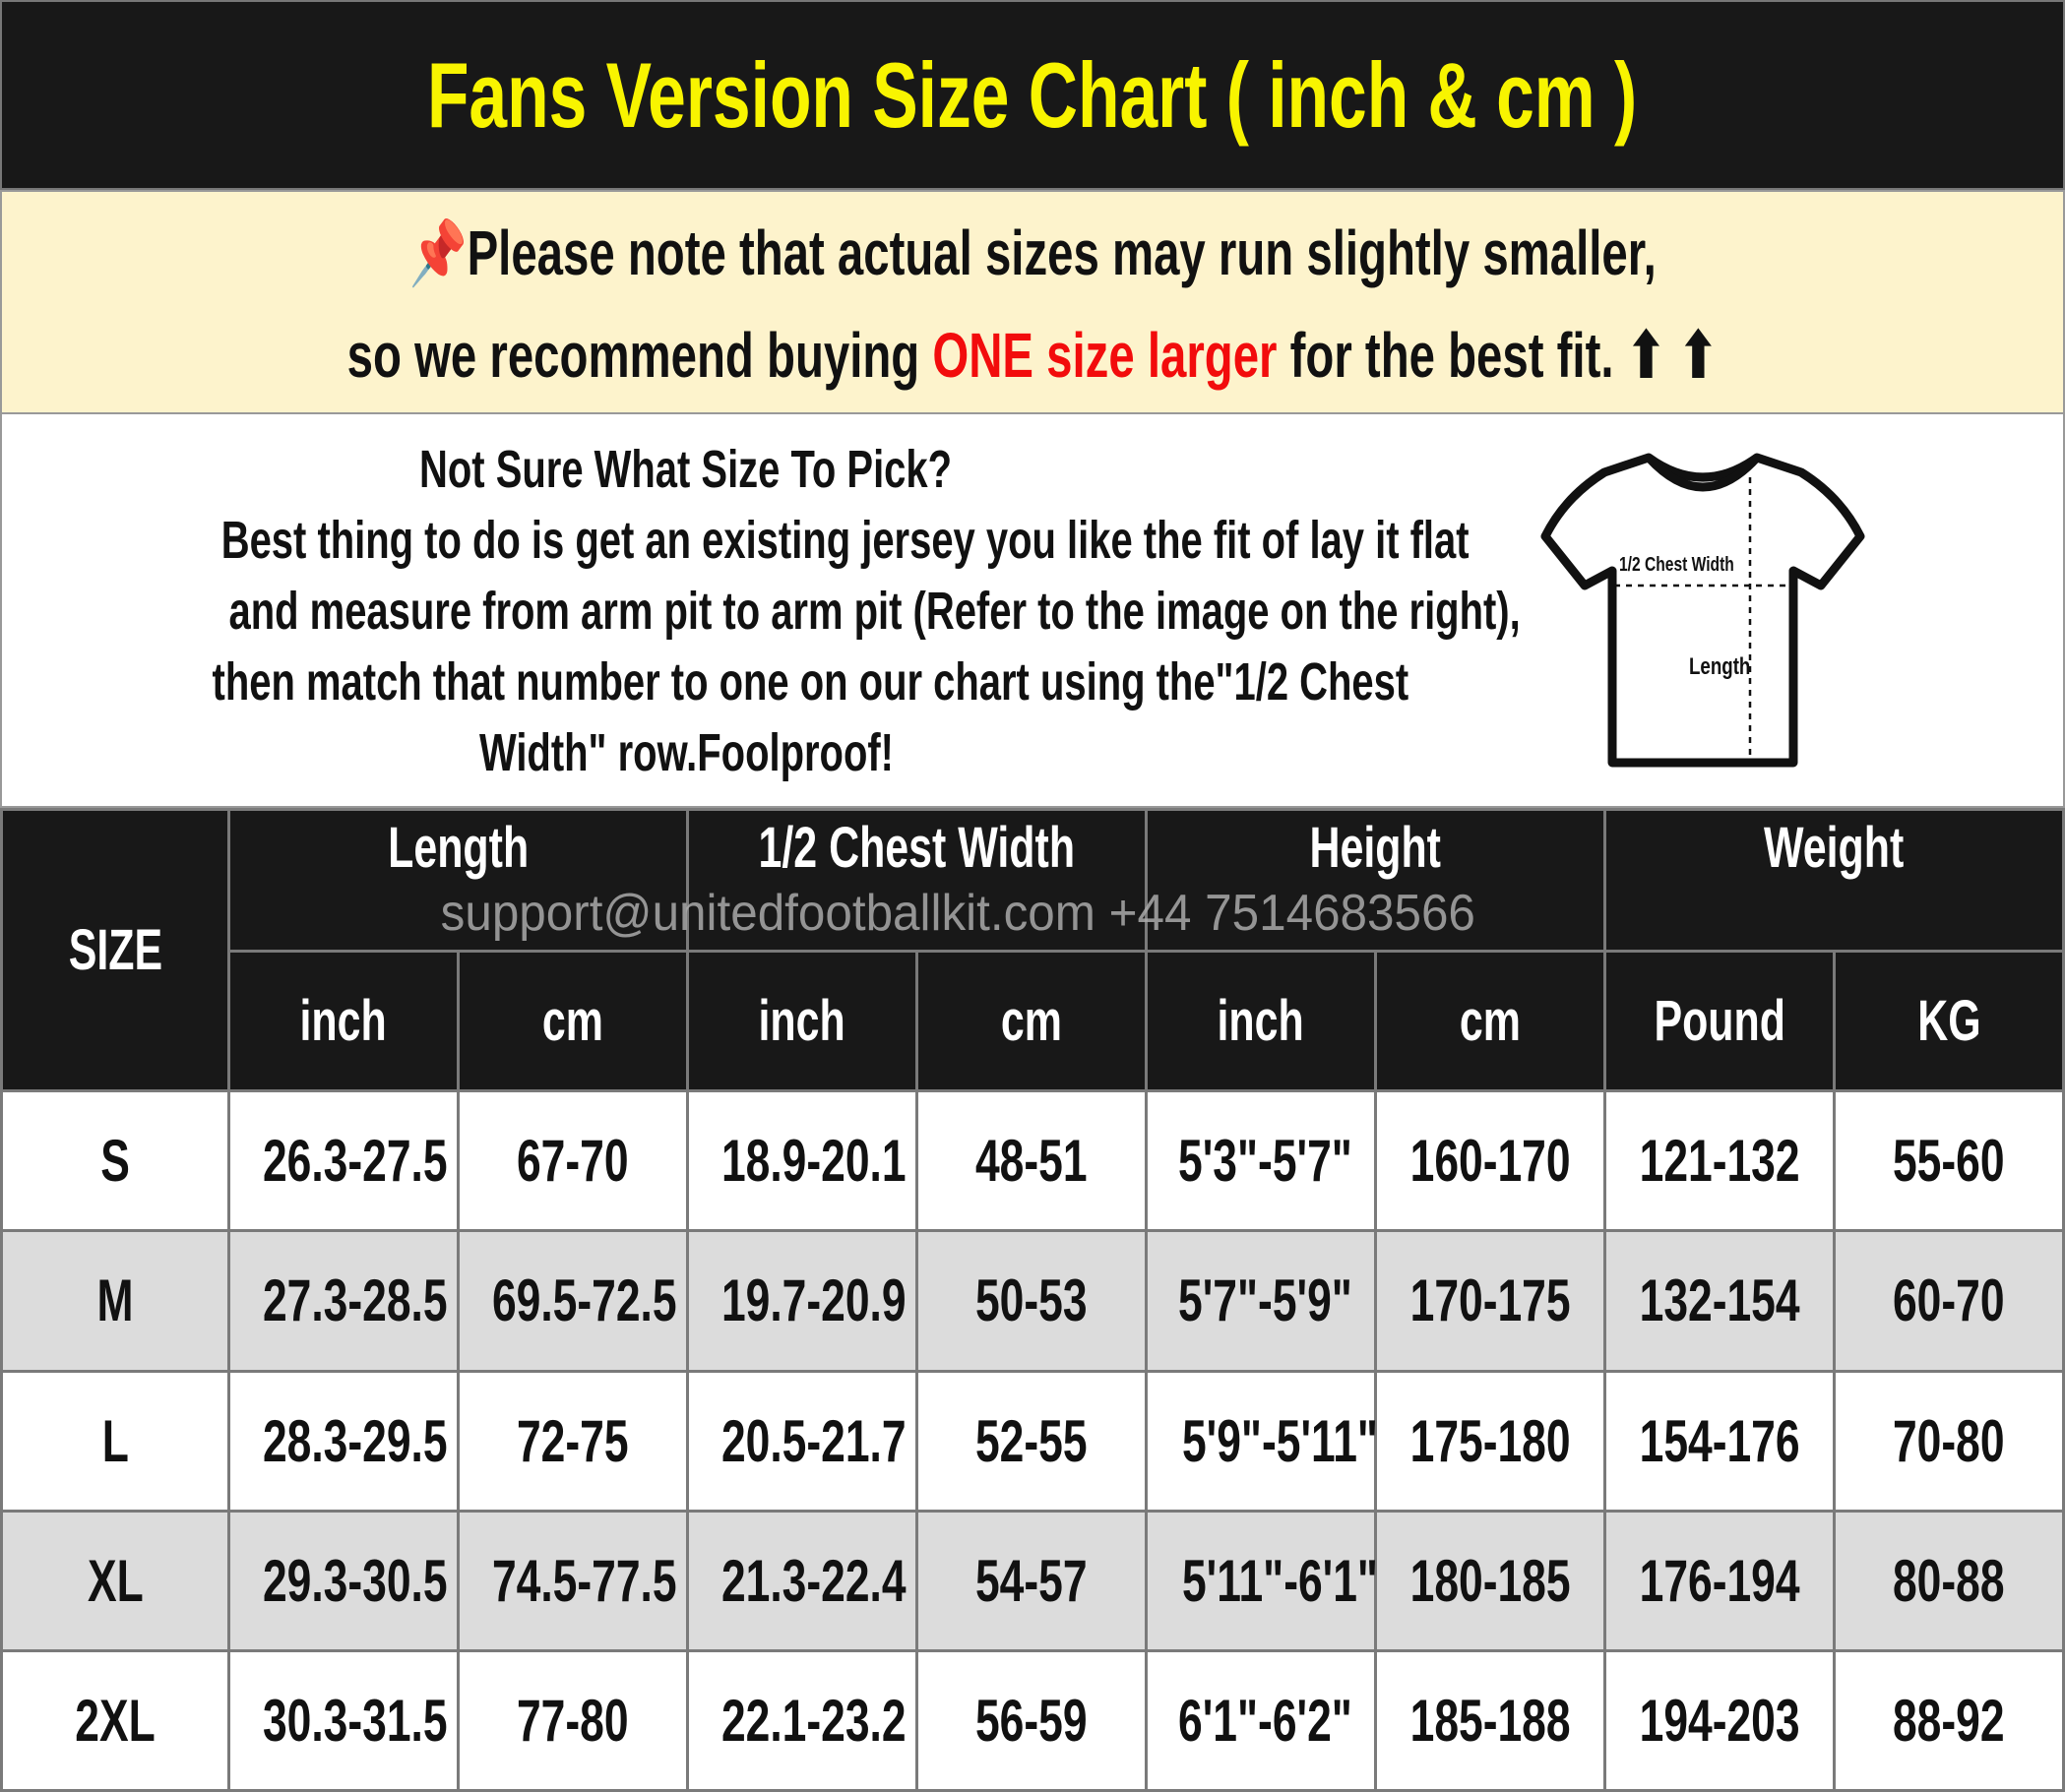 Image resolution: width=2065 pixels, height=1792 pixels. I want to click on table-cell: 28.3-29.5, so click(343, 1441).